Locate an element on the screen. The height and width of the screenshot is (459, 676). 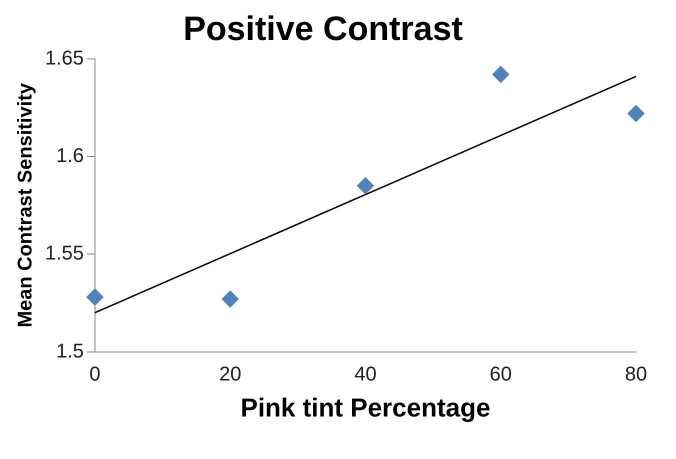
y-tick-label: 1.6 is located at coordinates (70, 155).